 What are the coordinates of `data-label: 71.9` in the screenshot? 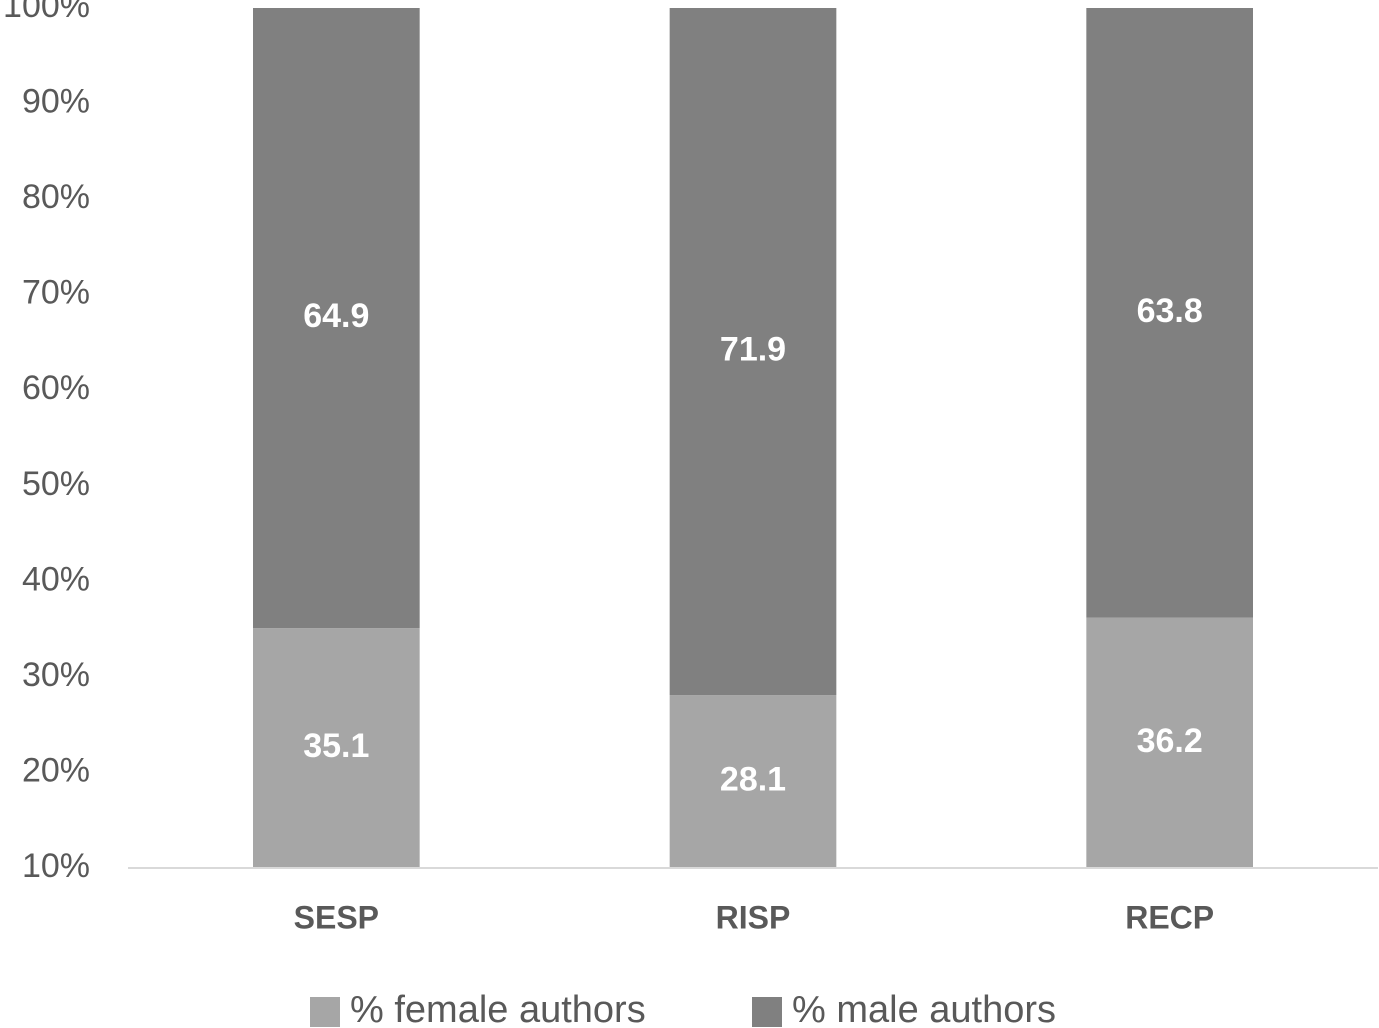 It's located at (753, 350).